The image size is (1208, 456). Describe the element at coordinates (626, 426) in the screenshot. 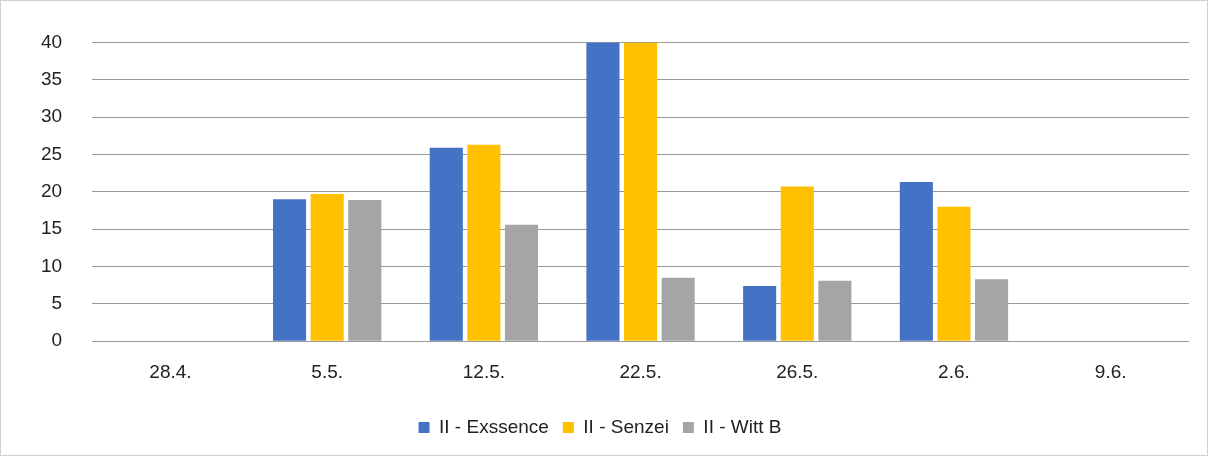

I see `legend-label: II - Senzei` at that location.